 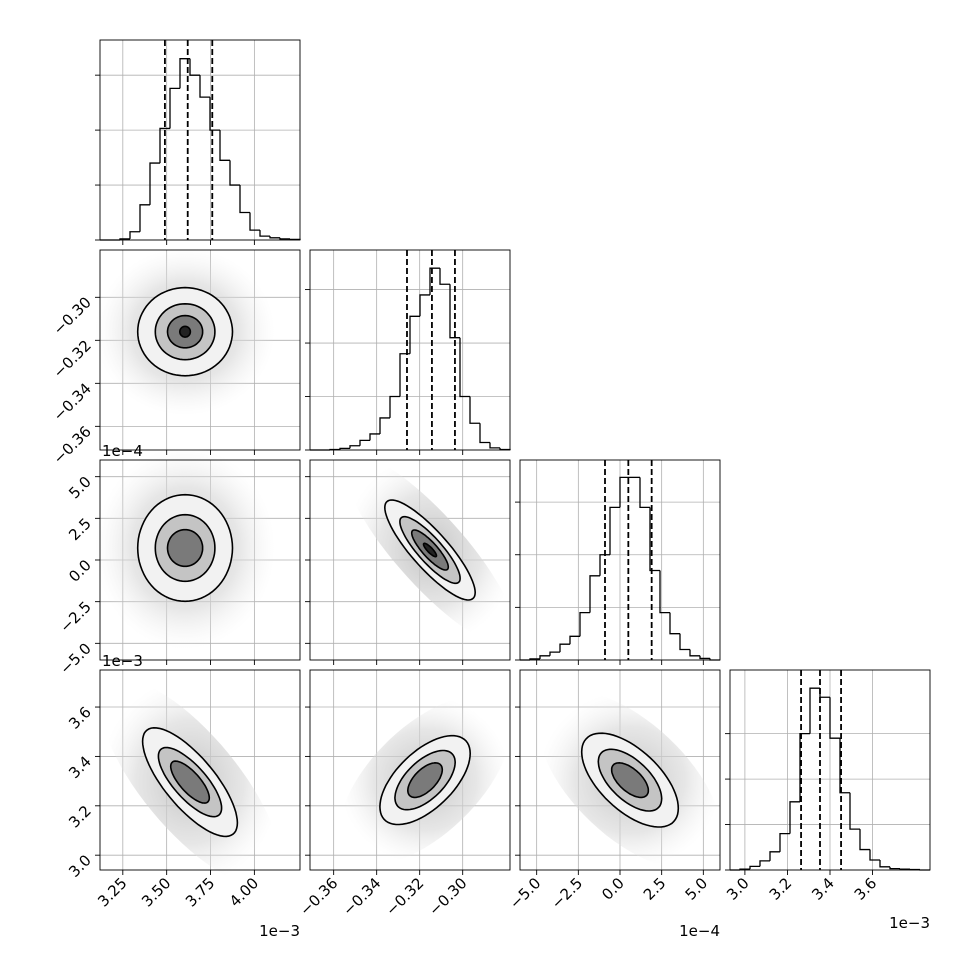 What do you see at coordinates (866, 889) in the screenshot?
I see `x-tick-label: 3.6` at bounding box center [866, 889].